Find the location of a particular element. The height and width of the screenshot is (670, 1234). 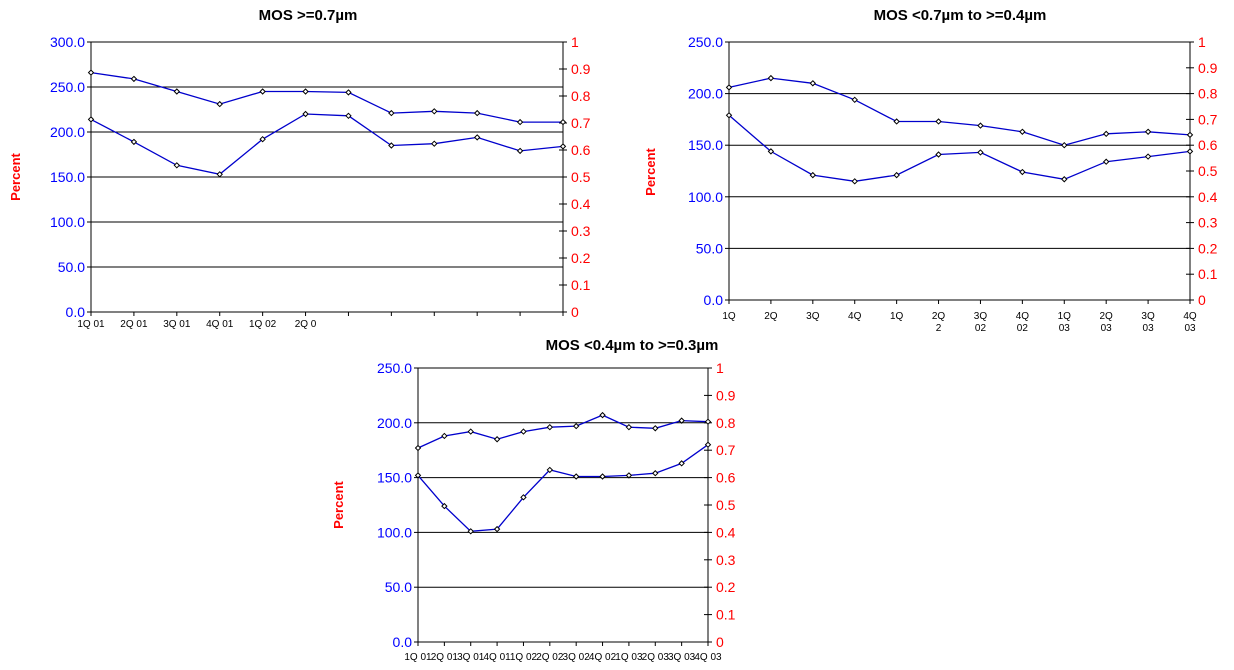

right-tick-label: 0.3 is located at coordinates (1208, 223).